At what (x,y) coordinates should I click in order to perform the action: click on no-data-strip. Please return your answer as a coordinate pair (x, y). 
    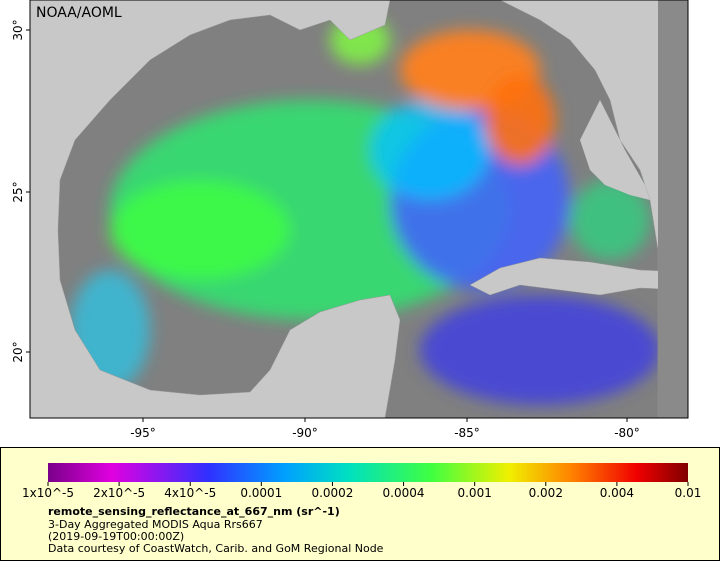
    Looking at the image, I should click on (673, 209).